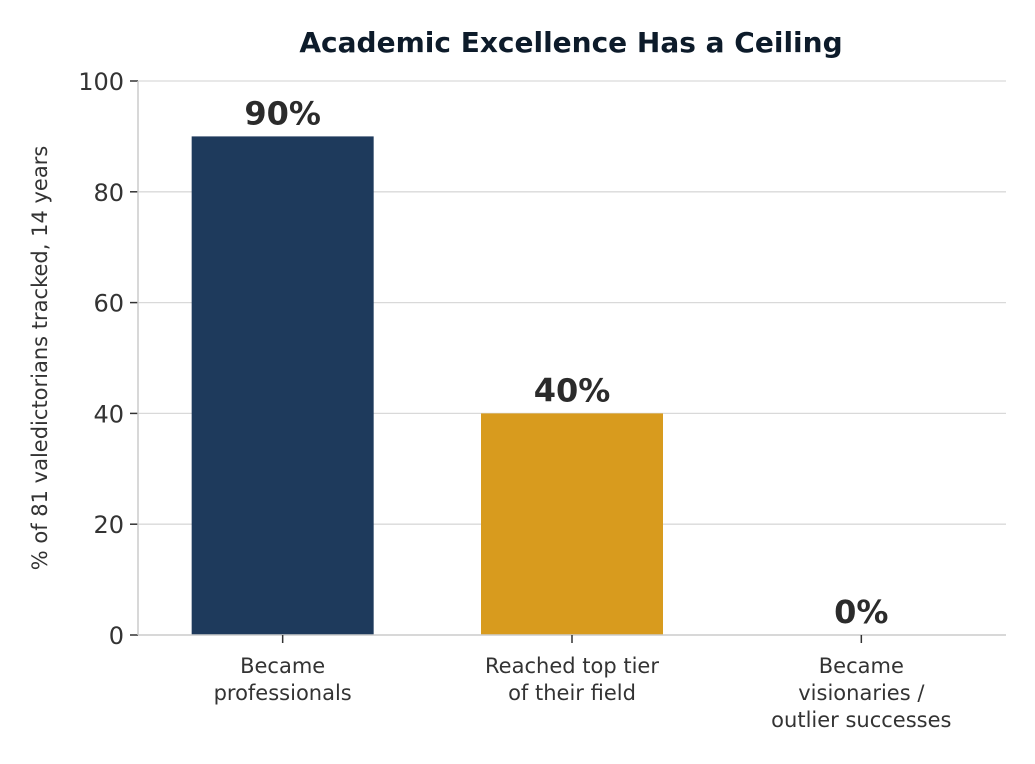 The height and width of the screenshot is (764, 1035). Describe the element at coordinates (572, 693) in the screenshot. I see `x-tick-label-line: of their field` at that location.